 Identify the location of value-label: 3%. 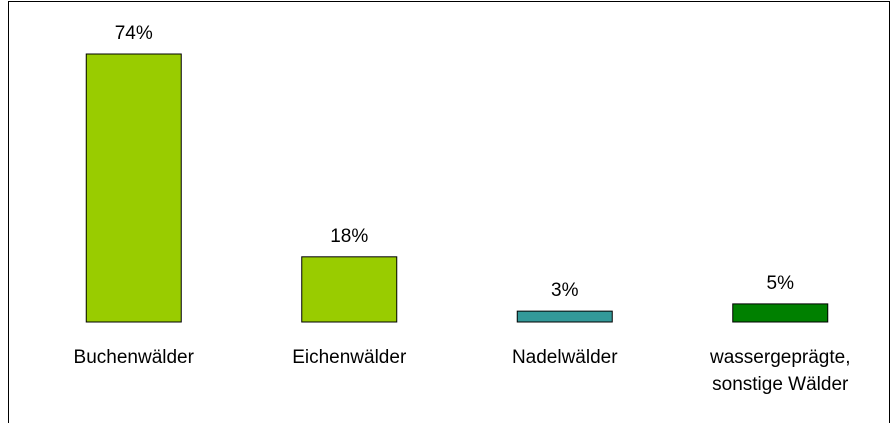
(565, 290).